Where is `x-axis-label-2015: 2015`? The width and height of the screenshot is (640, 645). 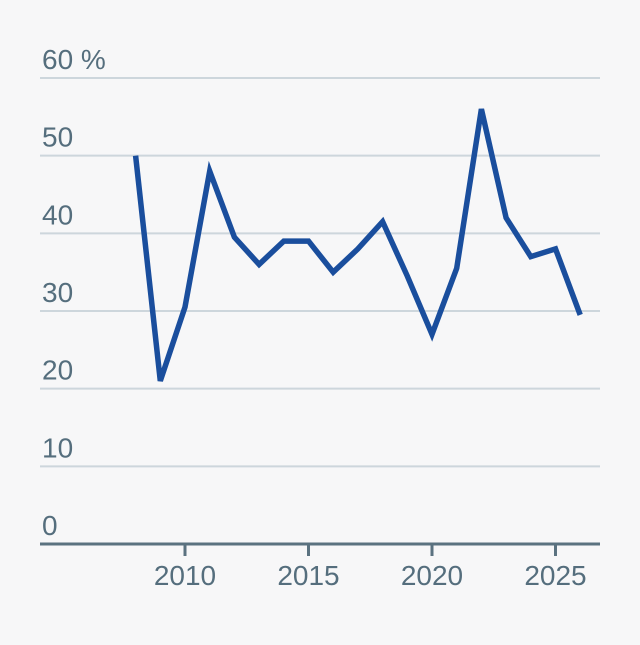 x-axis-label-2015: 2015 is located at coordinates (308, 575).